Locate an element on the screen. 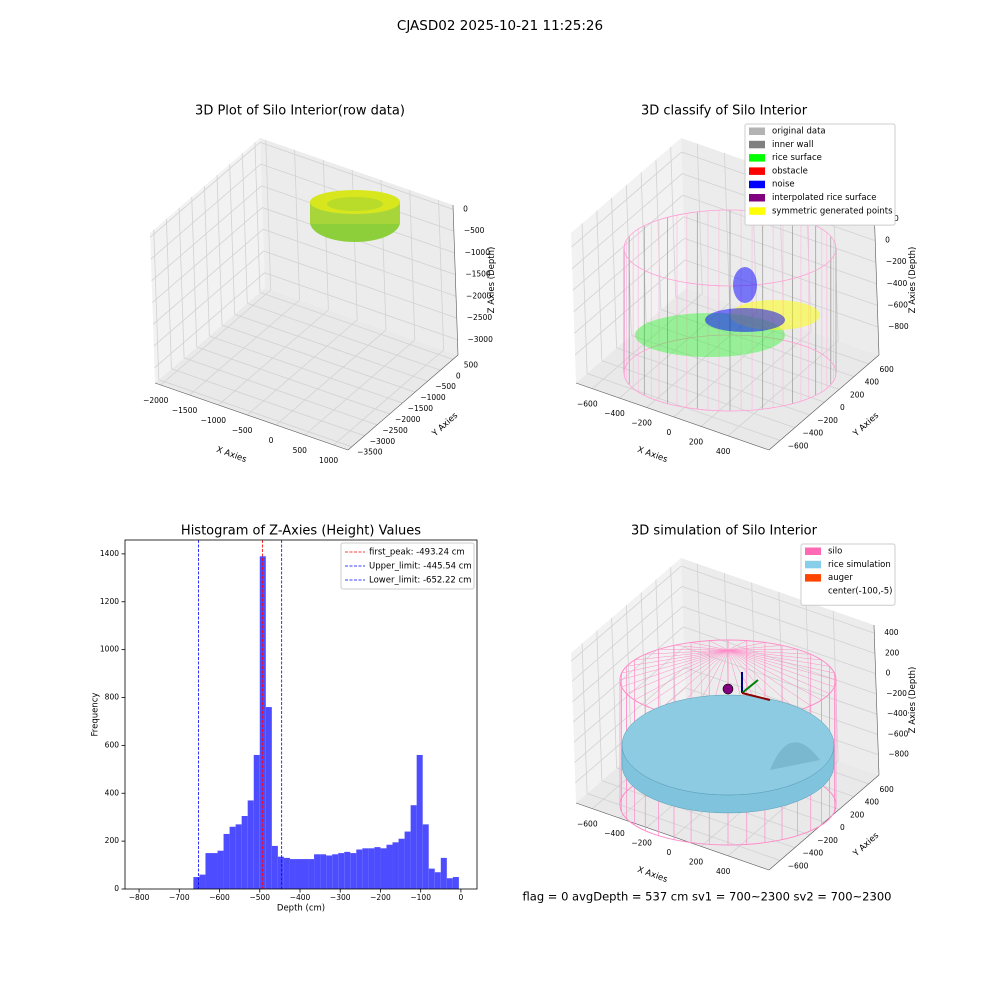 The image size is (1000, 1000). y-tick-label: 1400 is located at coordinates (109, 553).